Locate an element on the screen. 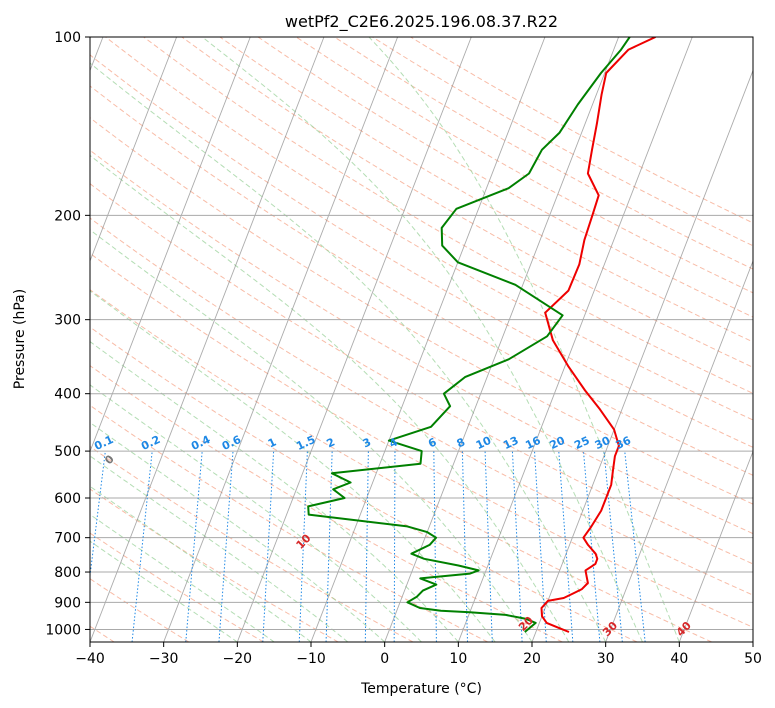 This screenshot has height=708, width=775. y-tick-label: 600 is located at coordinates (67, 499).